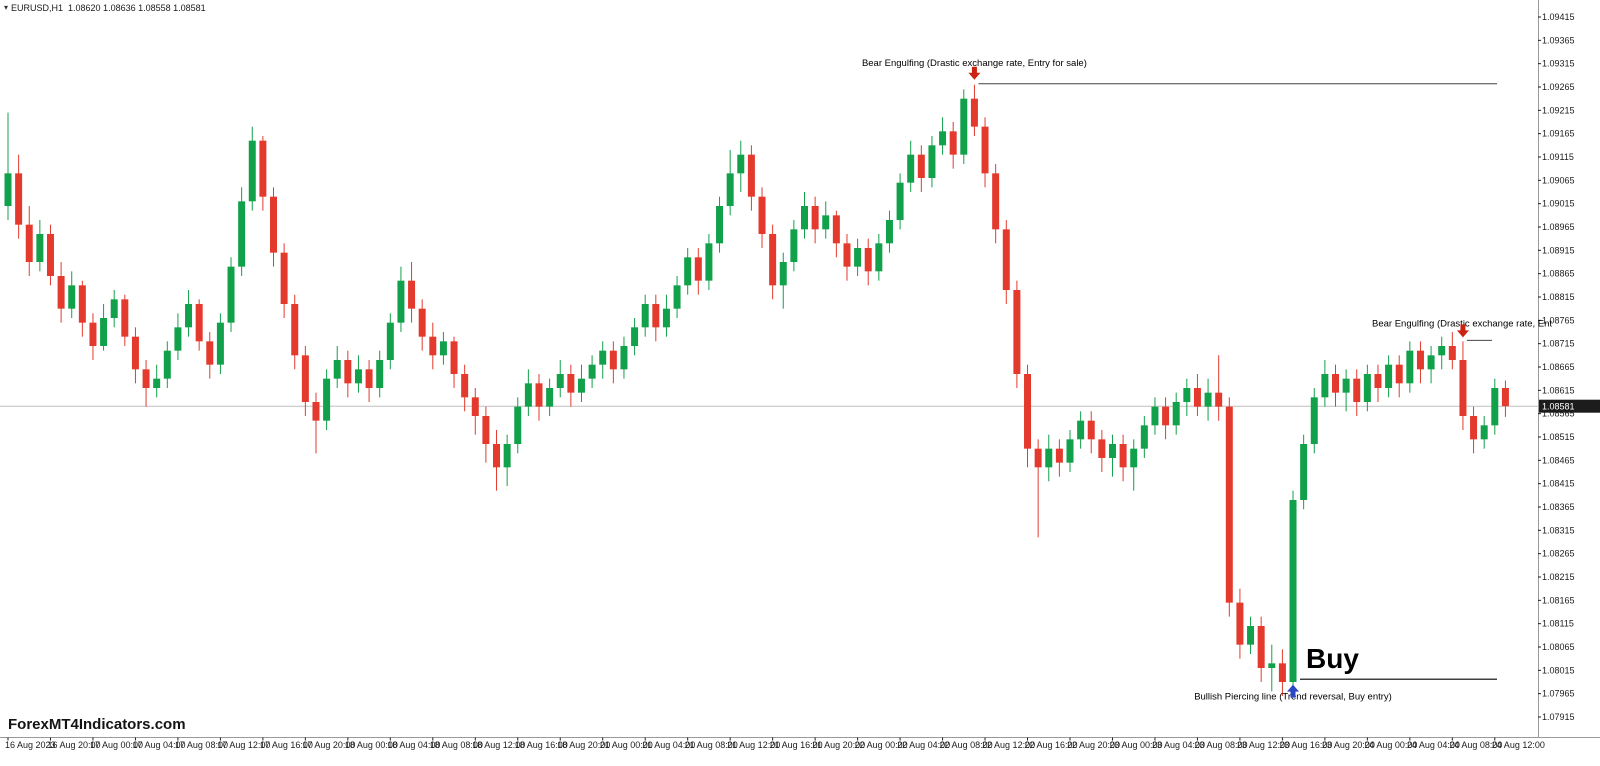 This screenshot has height=766, width=1600. Describe the element at coordinates (1558, 87) in the screenshot. I see `price-tick-label: 1.09265` at that location.